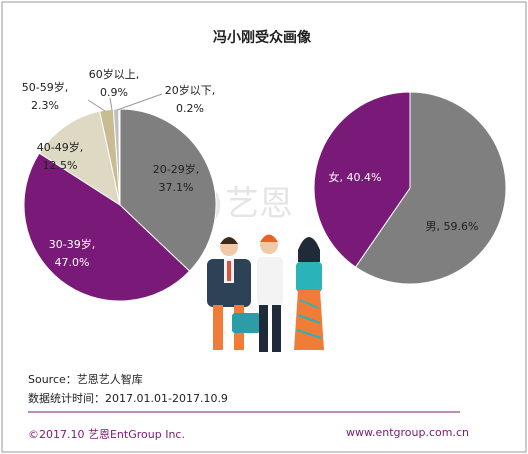  I want to click on slice-label: 20岁以下 0.2%, so click(190, 100).